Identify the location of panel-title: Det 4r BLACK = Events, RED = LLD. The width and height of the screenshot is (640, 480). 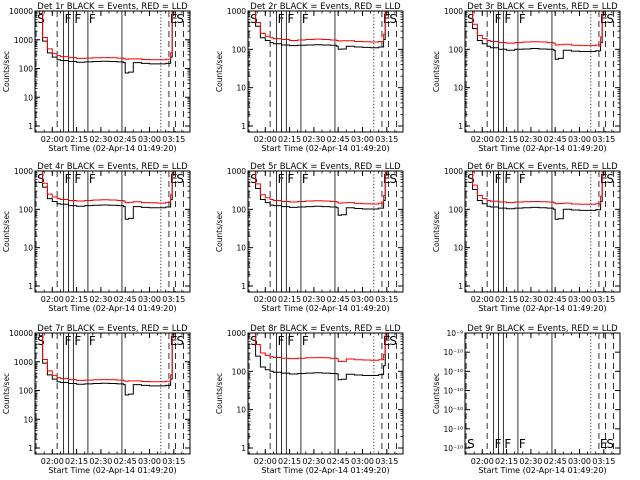
(112, 167).